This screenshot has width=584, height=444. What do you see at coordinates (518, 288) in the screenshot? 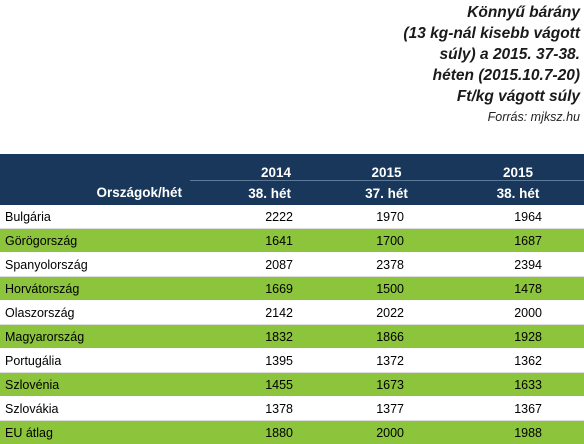
I see `value-cell: 1478` at bounding box center [518, 288].